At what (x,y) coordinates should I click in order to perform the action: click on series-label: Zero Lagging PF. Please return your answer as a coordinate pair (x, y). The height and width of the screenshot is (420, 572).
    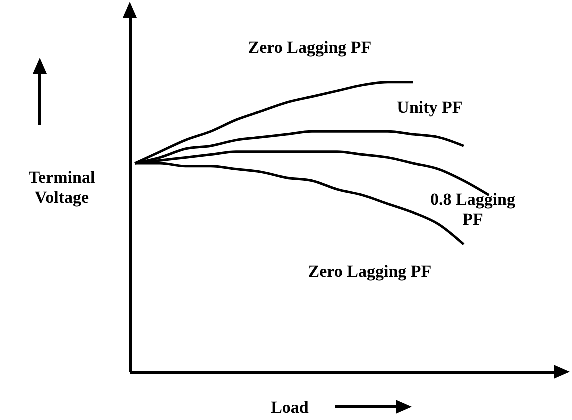
    Looking at the image, I should click on (310, 48).